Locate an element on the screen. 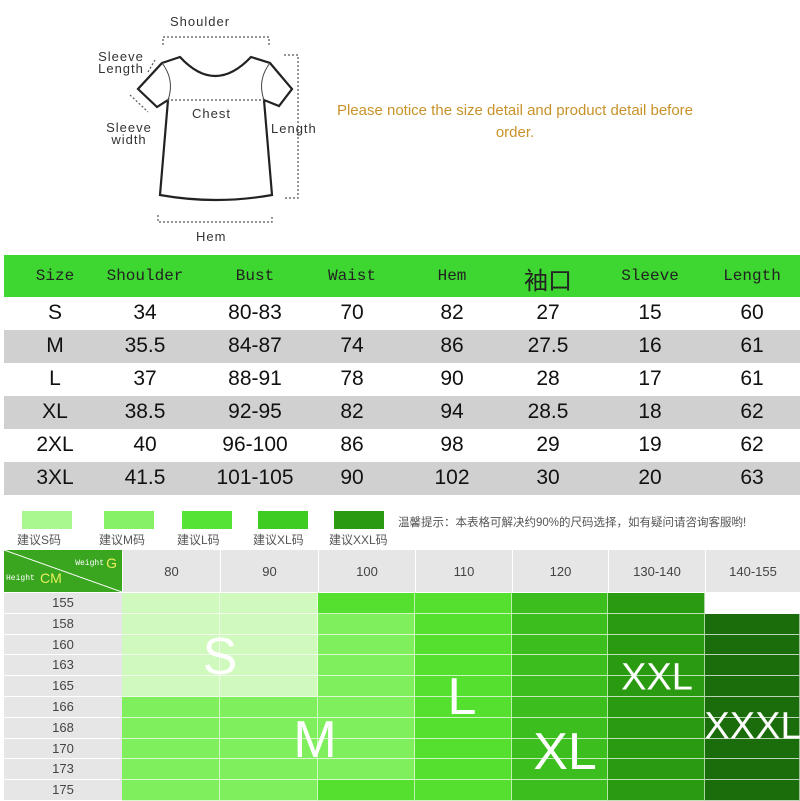 The image size is (800, 801). table-cell: 15 is located at coordinates (650, 312).